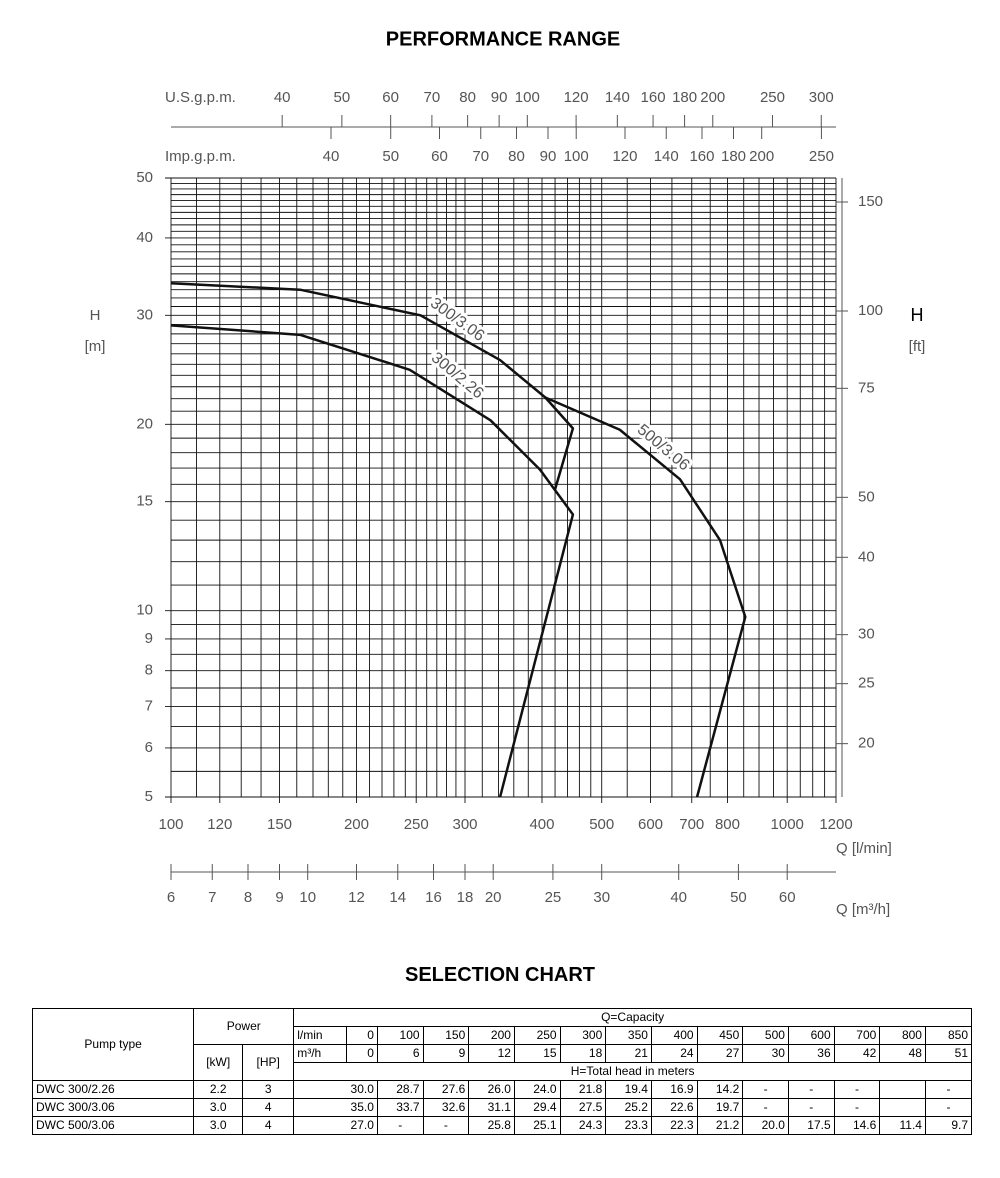 The height and width of the screenshot is (1178, 1000). What do you see at coordinates (857, 1035) in the screenshot?
I see `table-cell: 700` at bounding box center [857, 1035].